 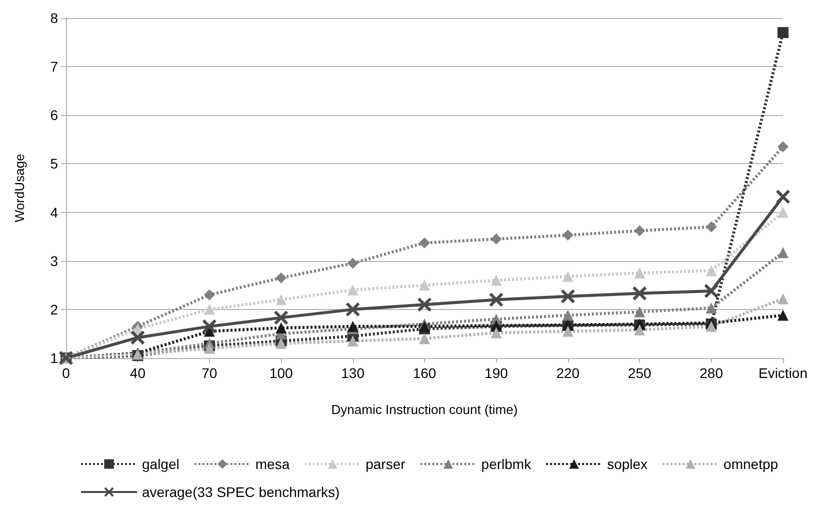 I want to click on x-tick-label: 160, so click(x=424, y=373).